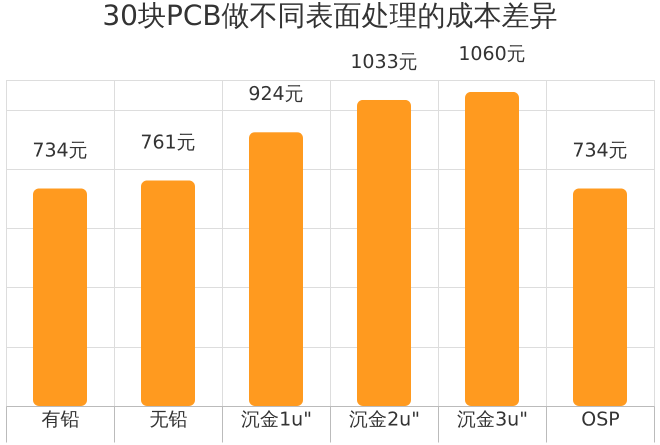 Image resolution: width=660 pixels, height=445 pixels. Describe the element at coordinates (276, 419) in the screenshot. I see `x-tick-label: 沉金1u"` at that location.